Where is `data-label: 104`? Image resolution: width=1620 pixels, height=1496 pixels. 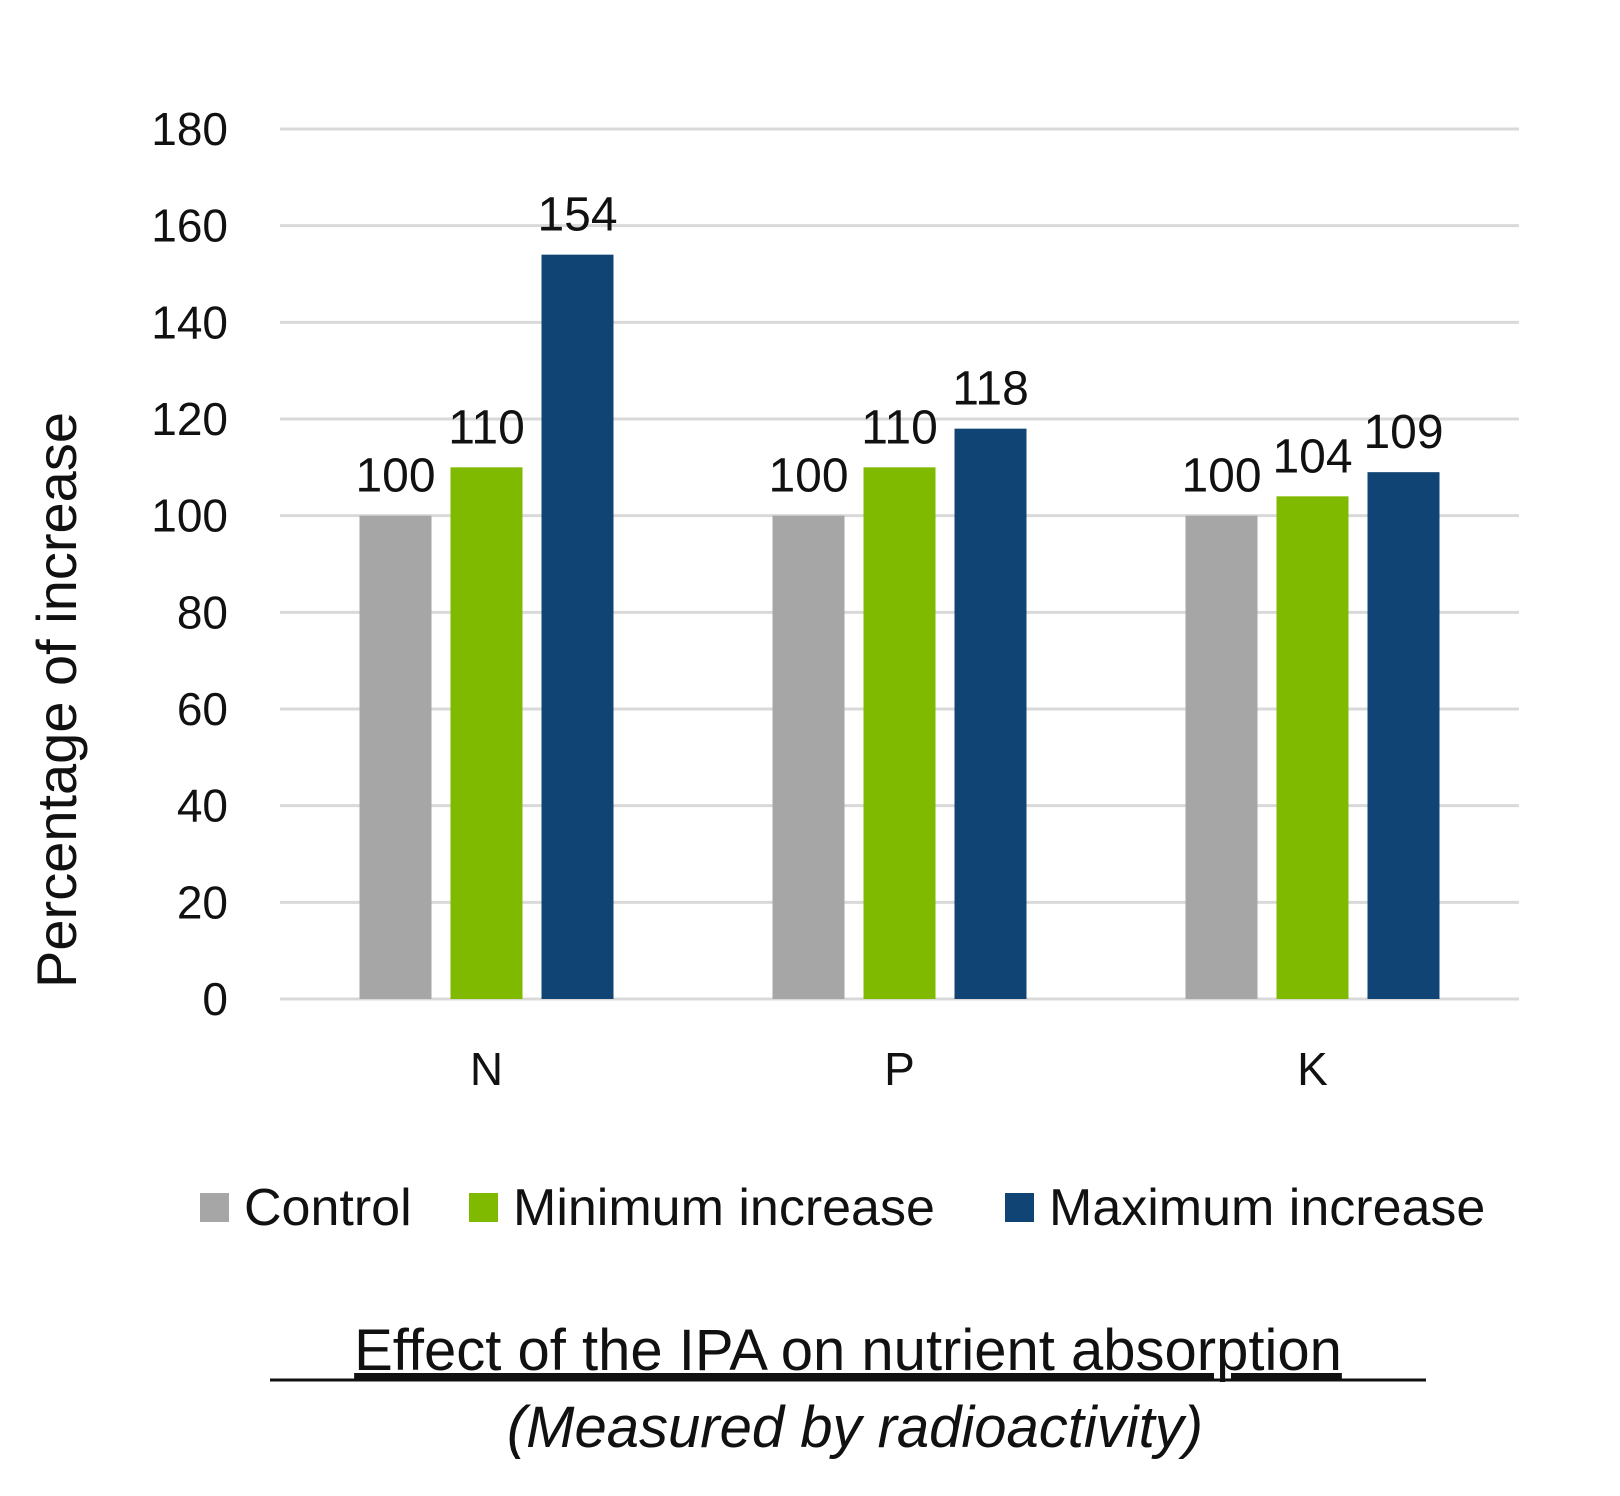
data-label: 104 is located at coordinates (1312, 456).